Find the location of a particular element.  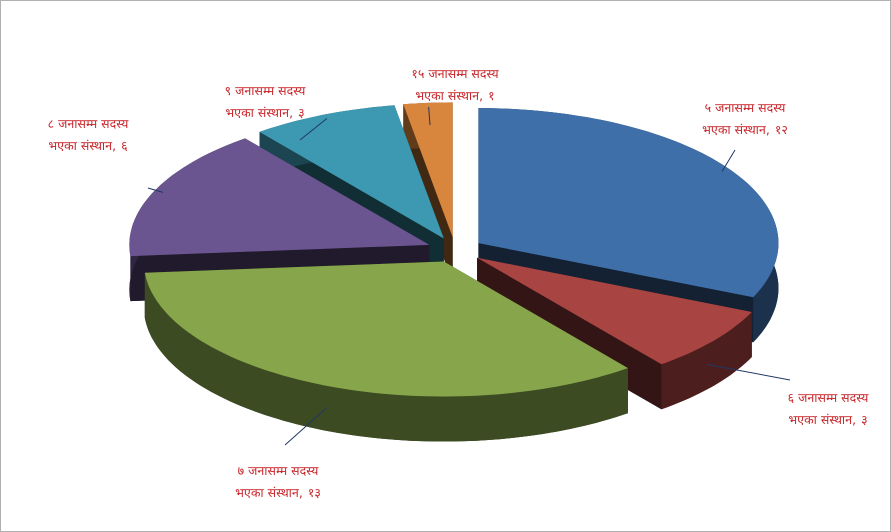

label-line: ७ जनासम्म सदस्य is located at coordinates (279, 470).